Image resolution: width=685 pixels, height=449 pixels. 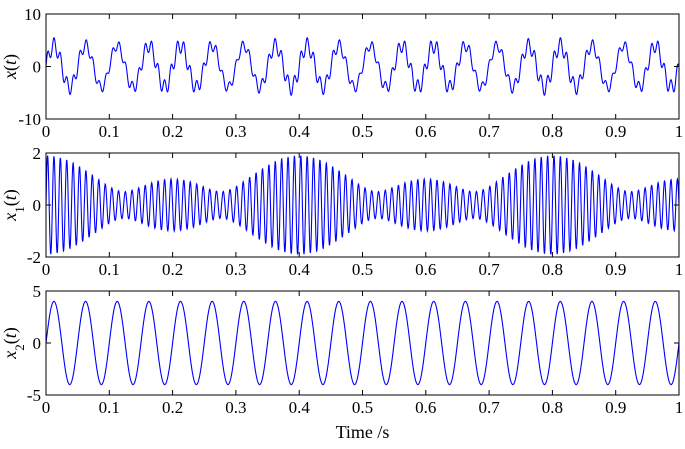 What do you see at coordinates (32, 14) in the screenshot?
I see `y-tick-label: 10` at bounding box center [32, 14].